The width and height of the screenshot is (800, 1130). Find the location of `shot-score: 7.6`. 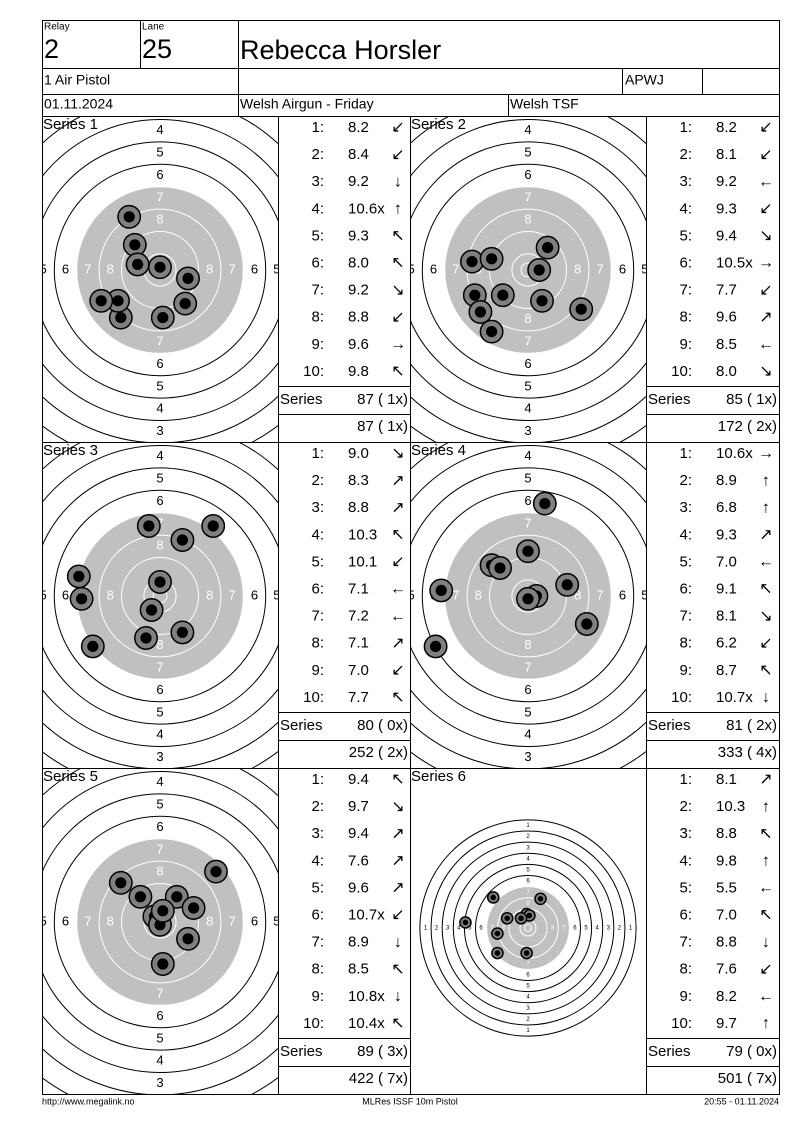

shot-score: 7.6 is located at coordinates (358, 860).